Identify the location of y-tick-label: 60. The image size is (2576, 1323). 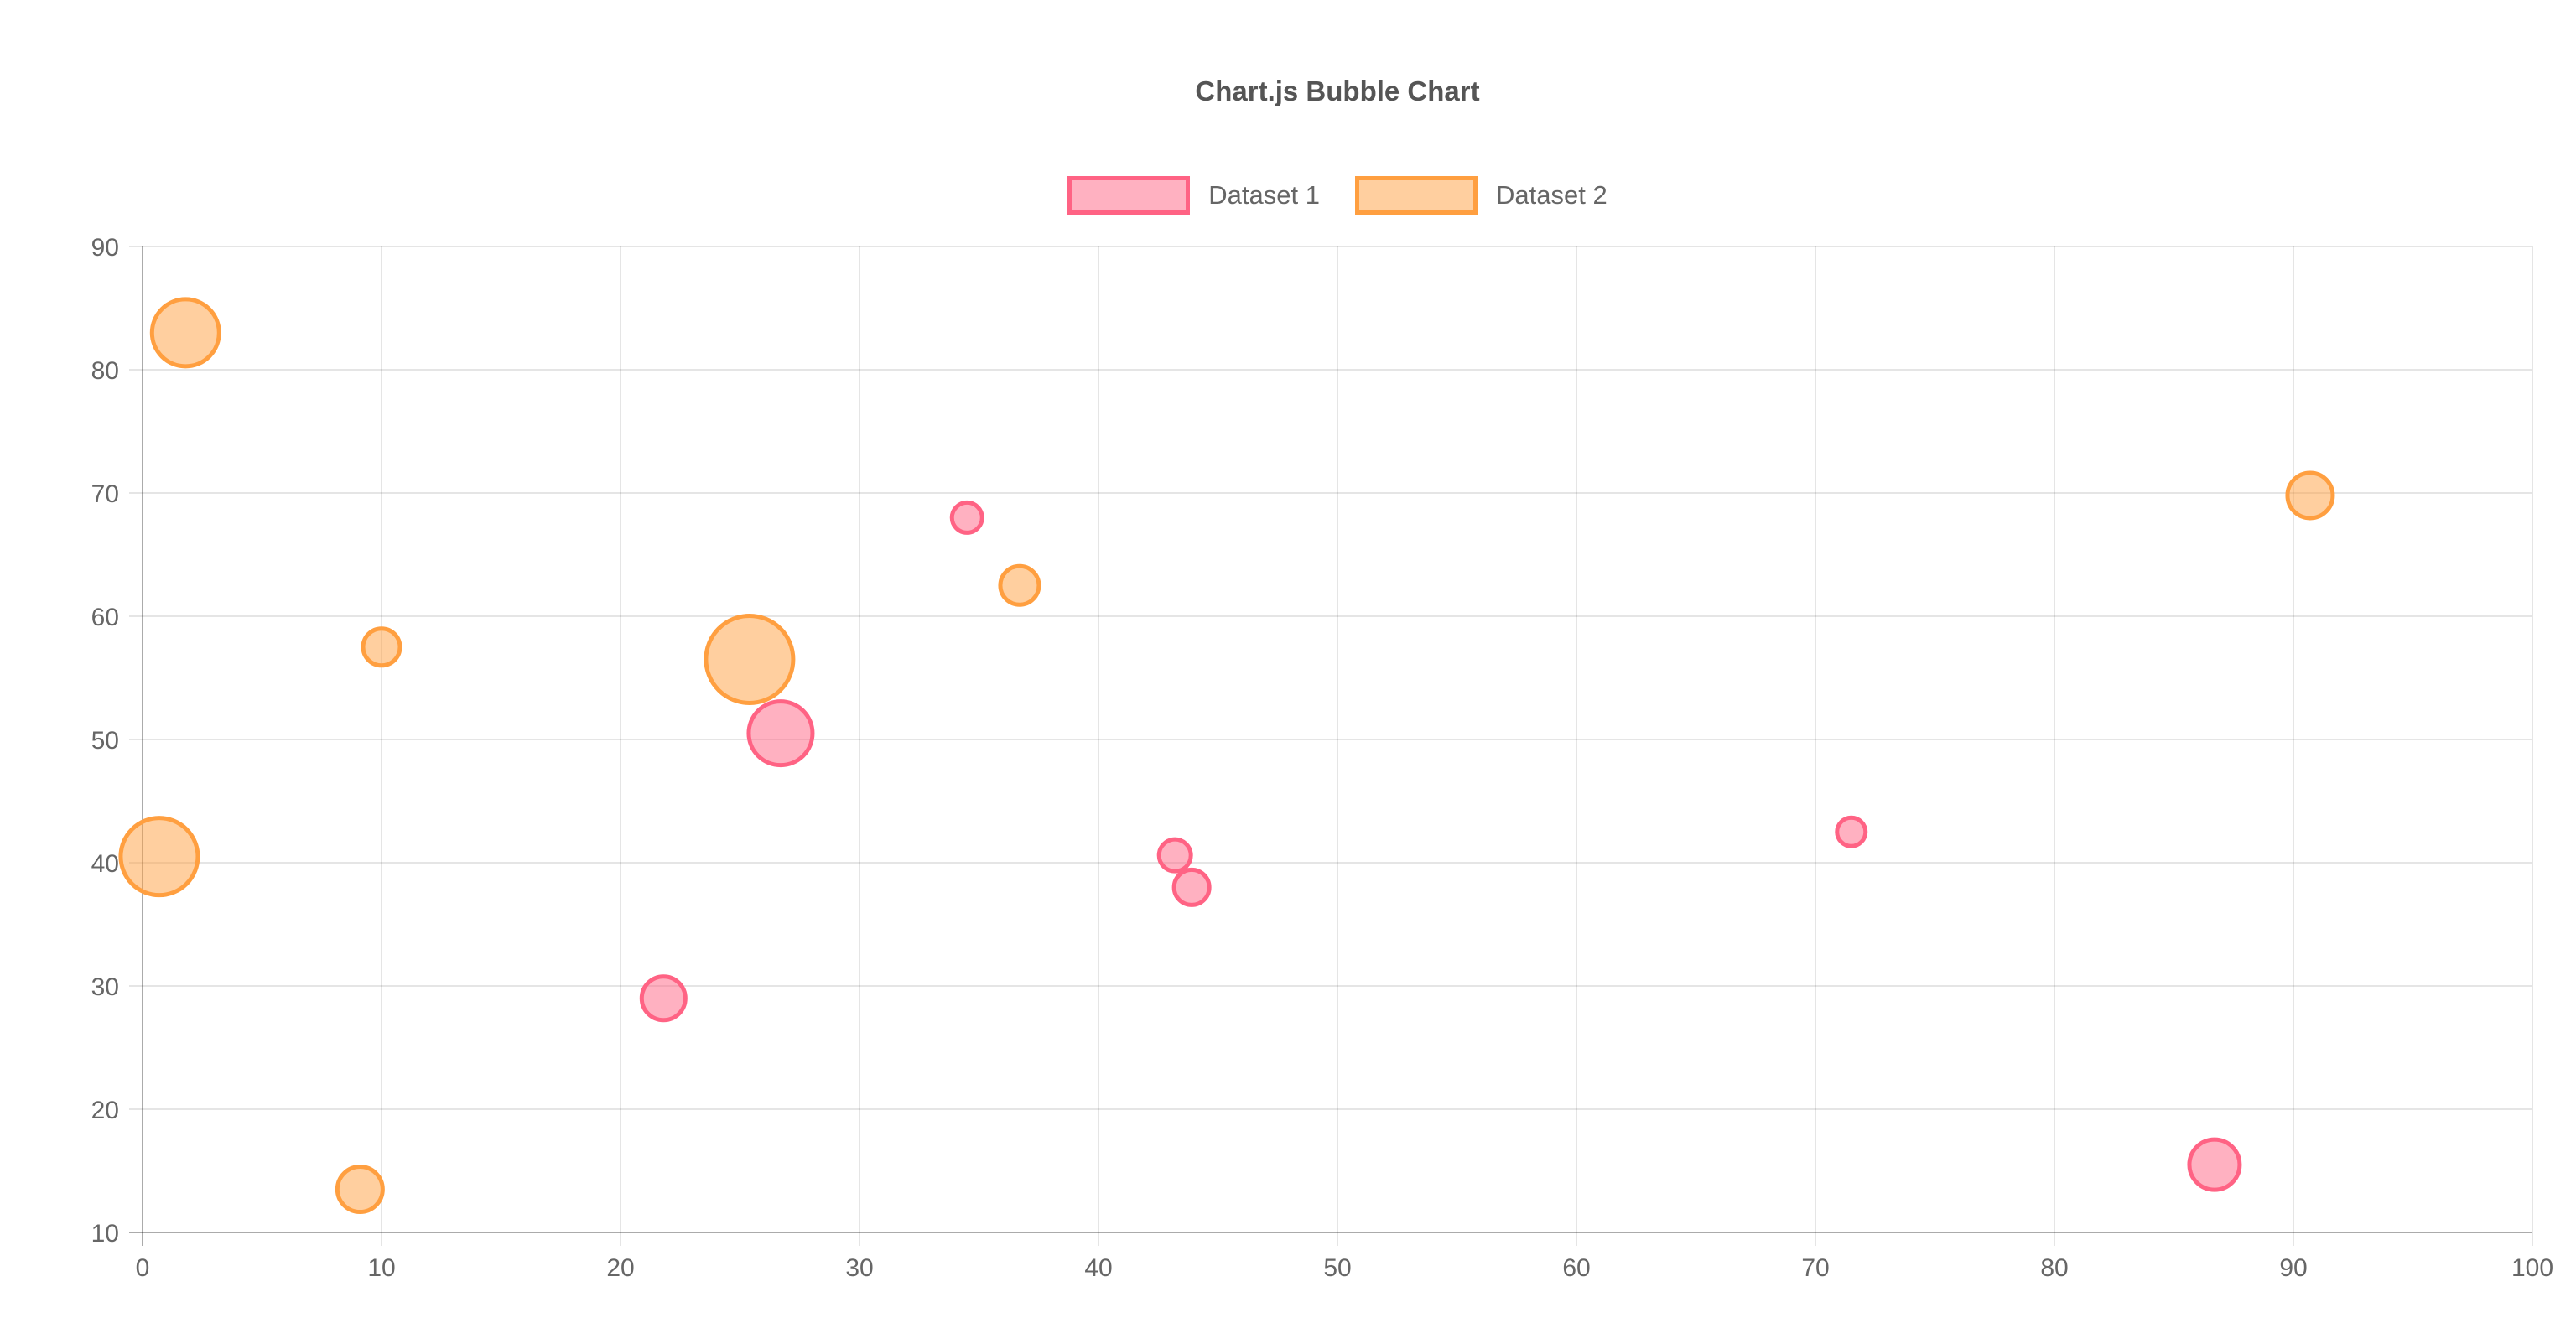
(105, 617).